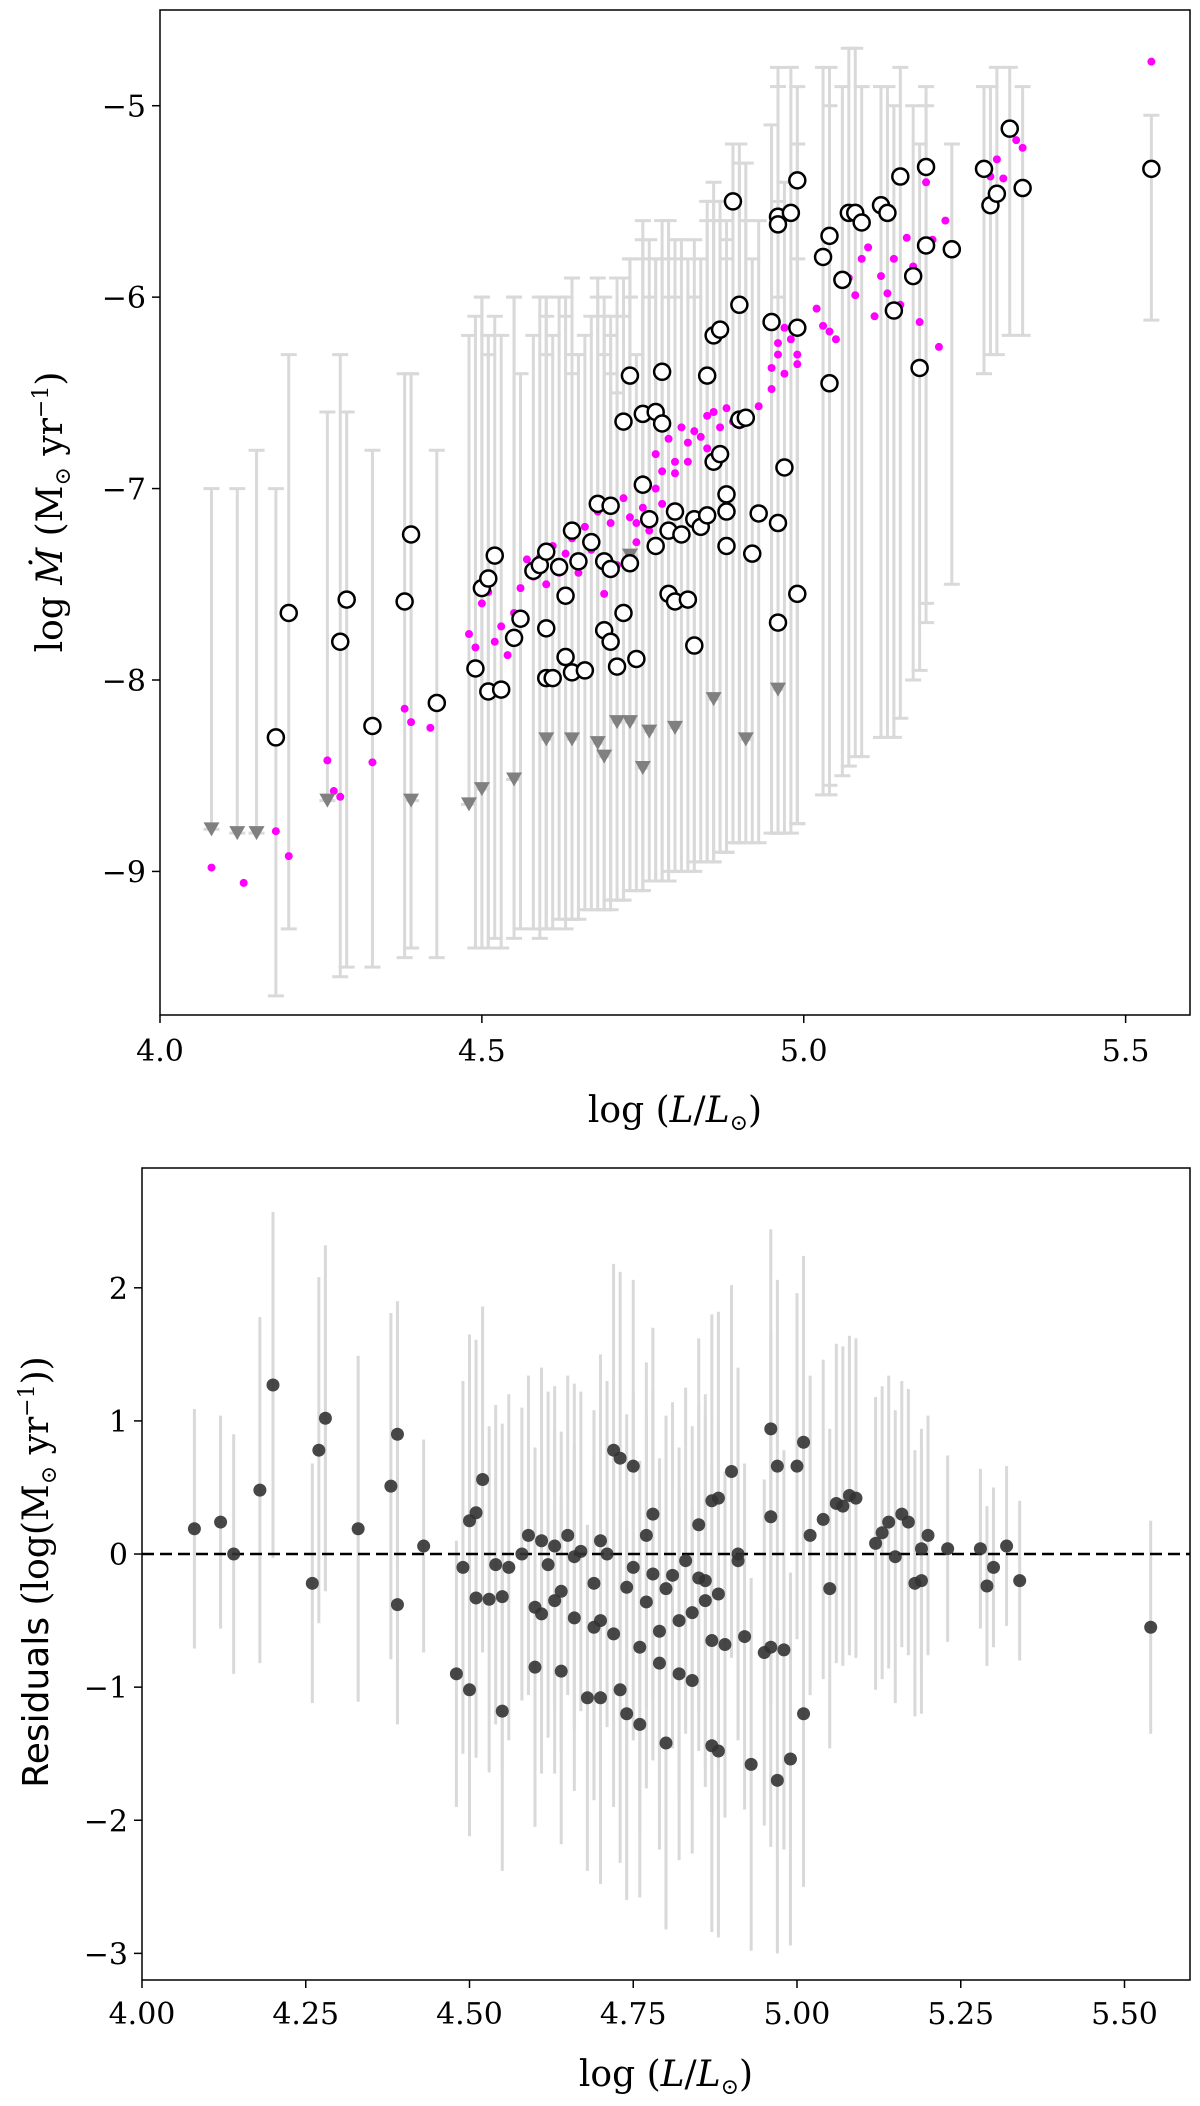 The width and height of the screenshot is (1200, 2106). Describe the element at coordinates (469, 2014) in the screenshot. I see `bottom-x-tick-label: 4.50` at that location.